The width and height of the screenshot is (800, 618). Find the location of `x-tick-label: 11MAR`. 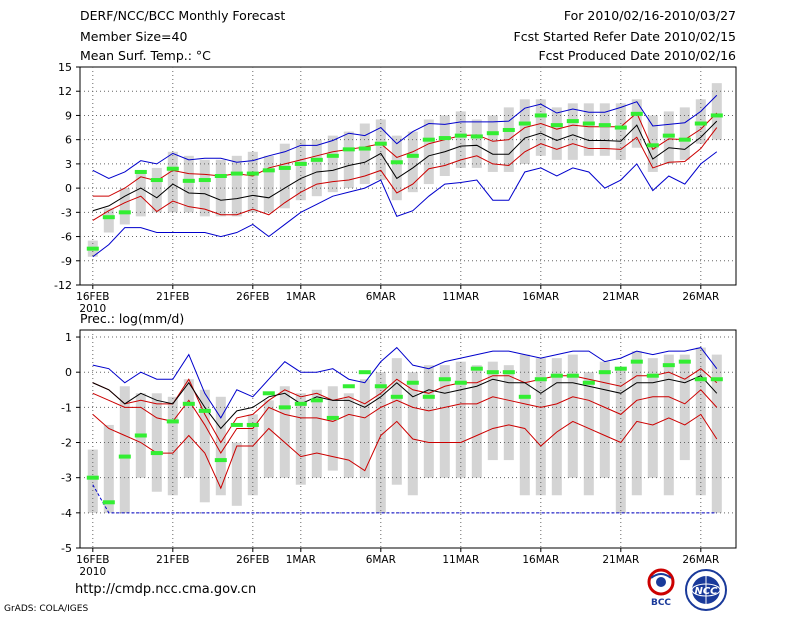

x-tick-label: 11MAR is located at coordinates (460, 297).